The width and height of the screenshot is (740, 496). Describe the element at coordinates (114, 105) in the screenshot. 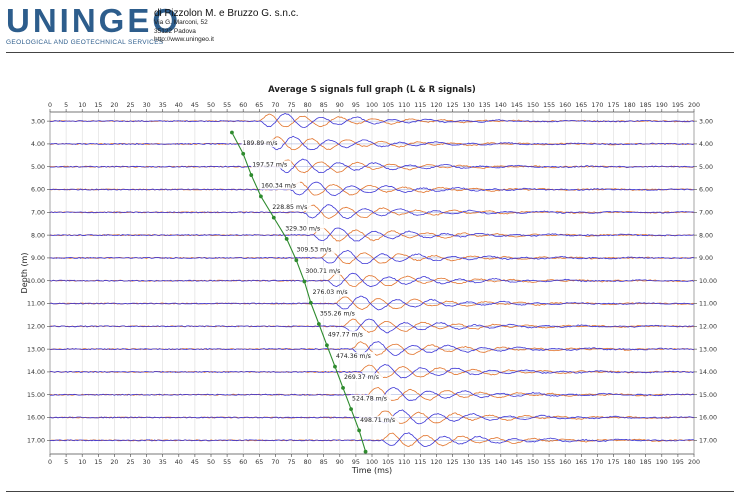

I see `x-tick-label-top: 20` at that location.